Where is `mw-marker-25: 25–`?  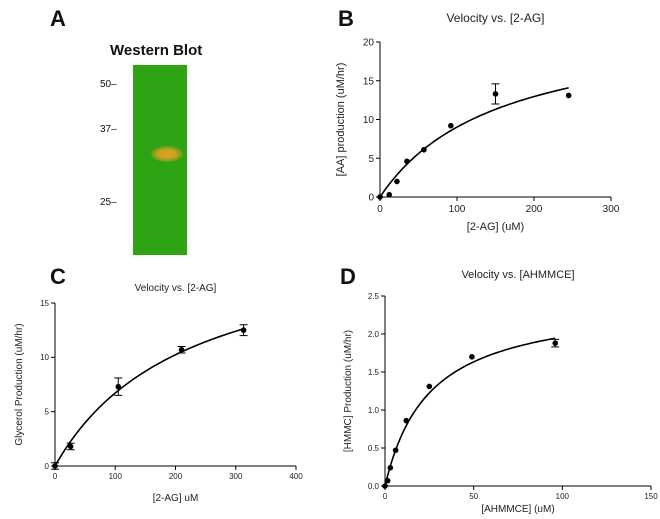 mw-marker-25: 25– is located at coordinates (108, 202).